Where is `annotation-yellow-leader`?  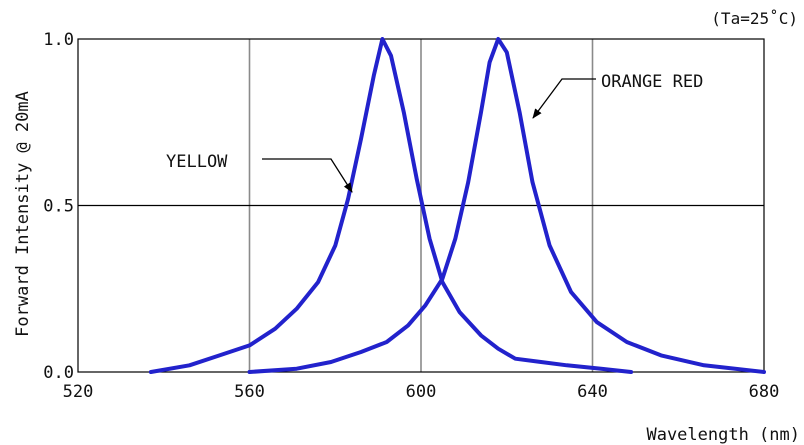 annotation-yellow-leader is located at coordinates (307, 175).